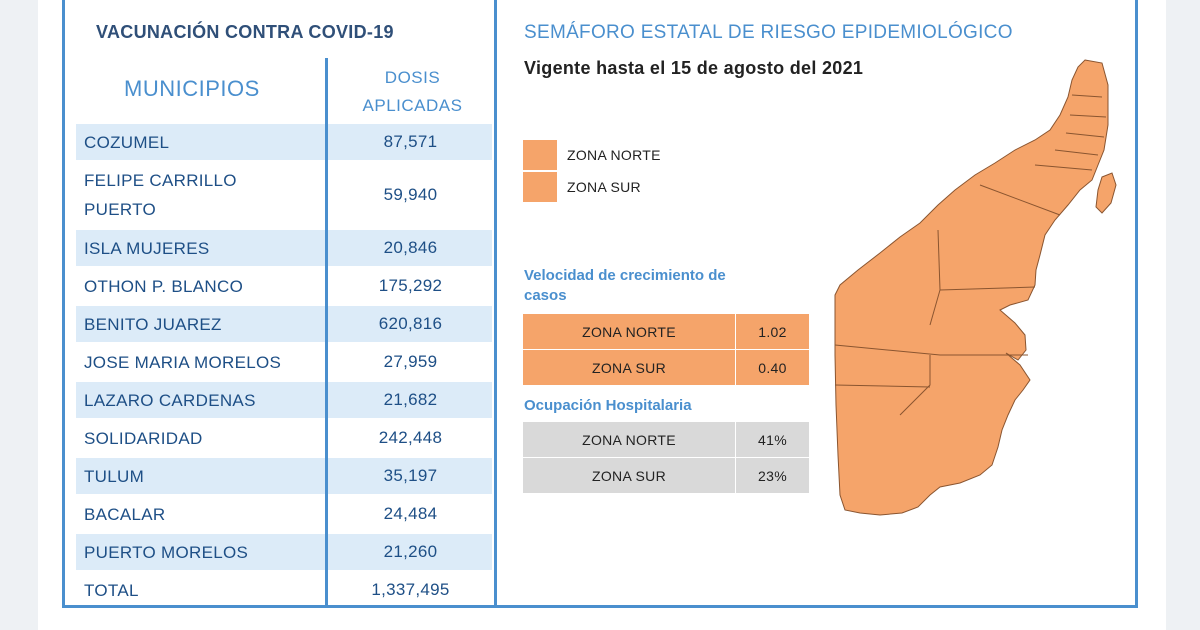 Image resolution: width=1200 pixels, height=630 pixels. What do you see at coordinates (608, 405) in the screenshot?
I see `ocupacion-label: Ocupación Hospitalaria` at bounding box center [608, 405].